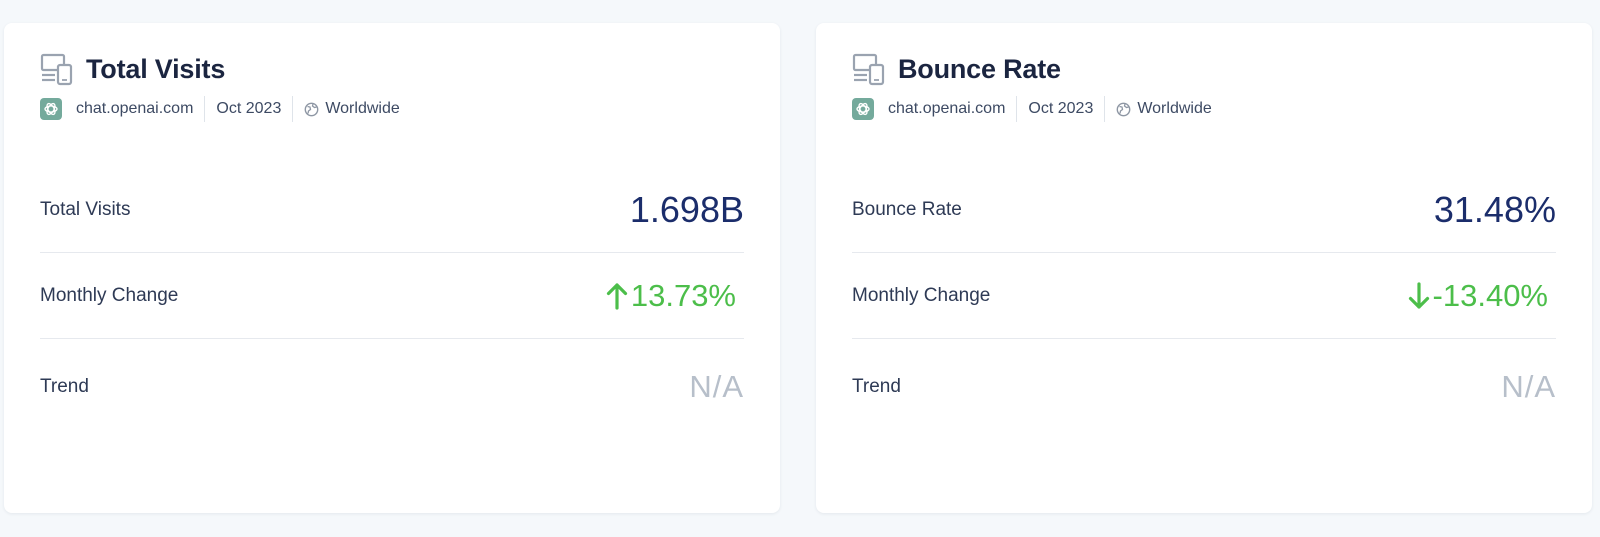  What do you see at coordinates (392, 69) in the screenshot?
I see `card-title-row: Total Visits` at bounding box center [392, 69].